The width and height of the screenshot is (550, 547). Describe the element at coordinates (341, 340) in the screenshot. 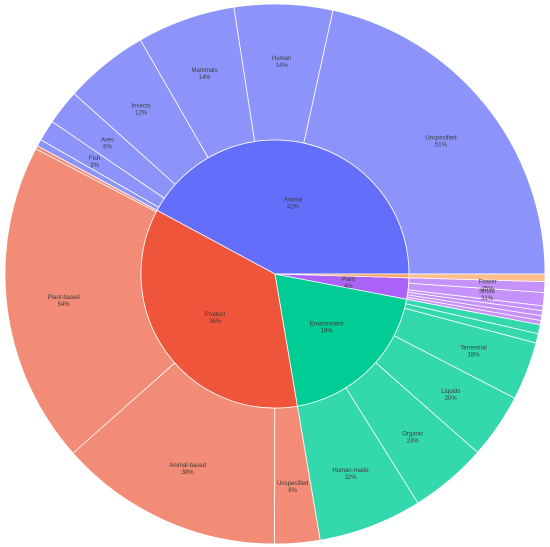

I see `inner-slice-environment` at that location.